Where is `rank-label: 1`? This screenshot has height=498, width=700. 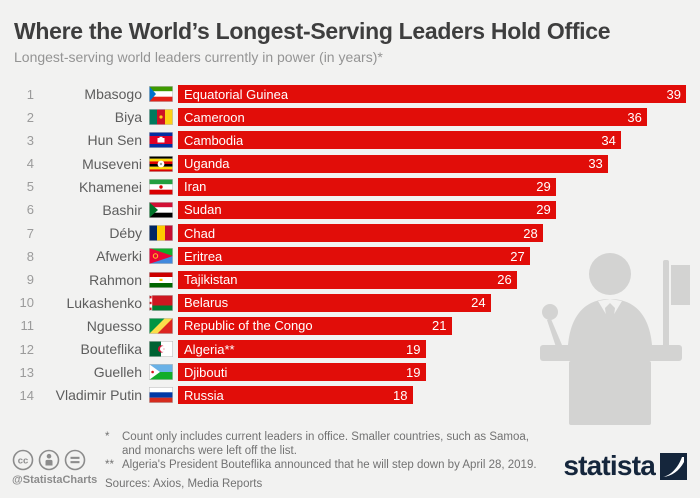
rank-label: 1 is located at coordinates (30, 94).